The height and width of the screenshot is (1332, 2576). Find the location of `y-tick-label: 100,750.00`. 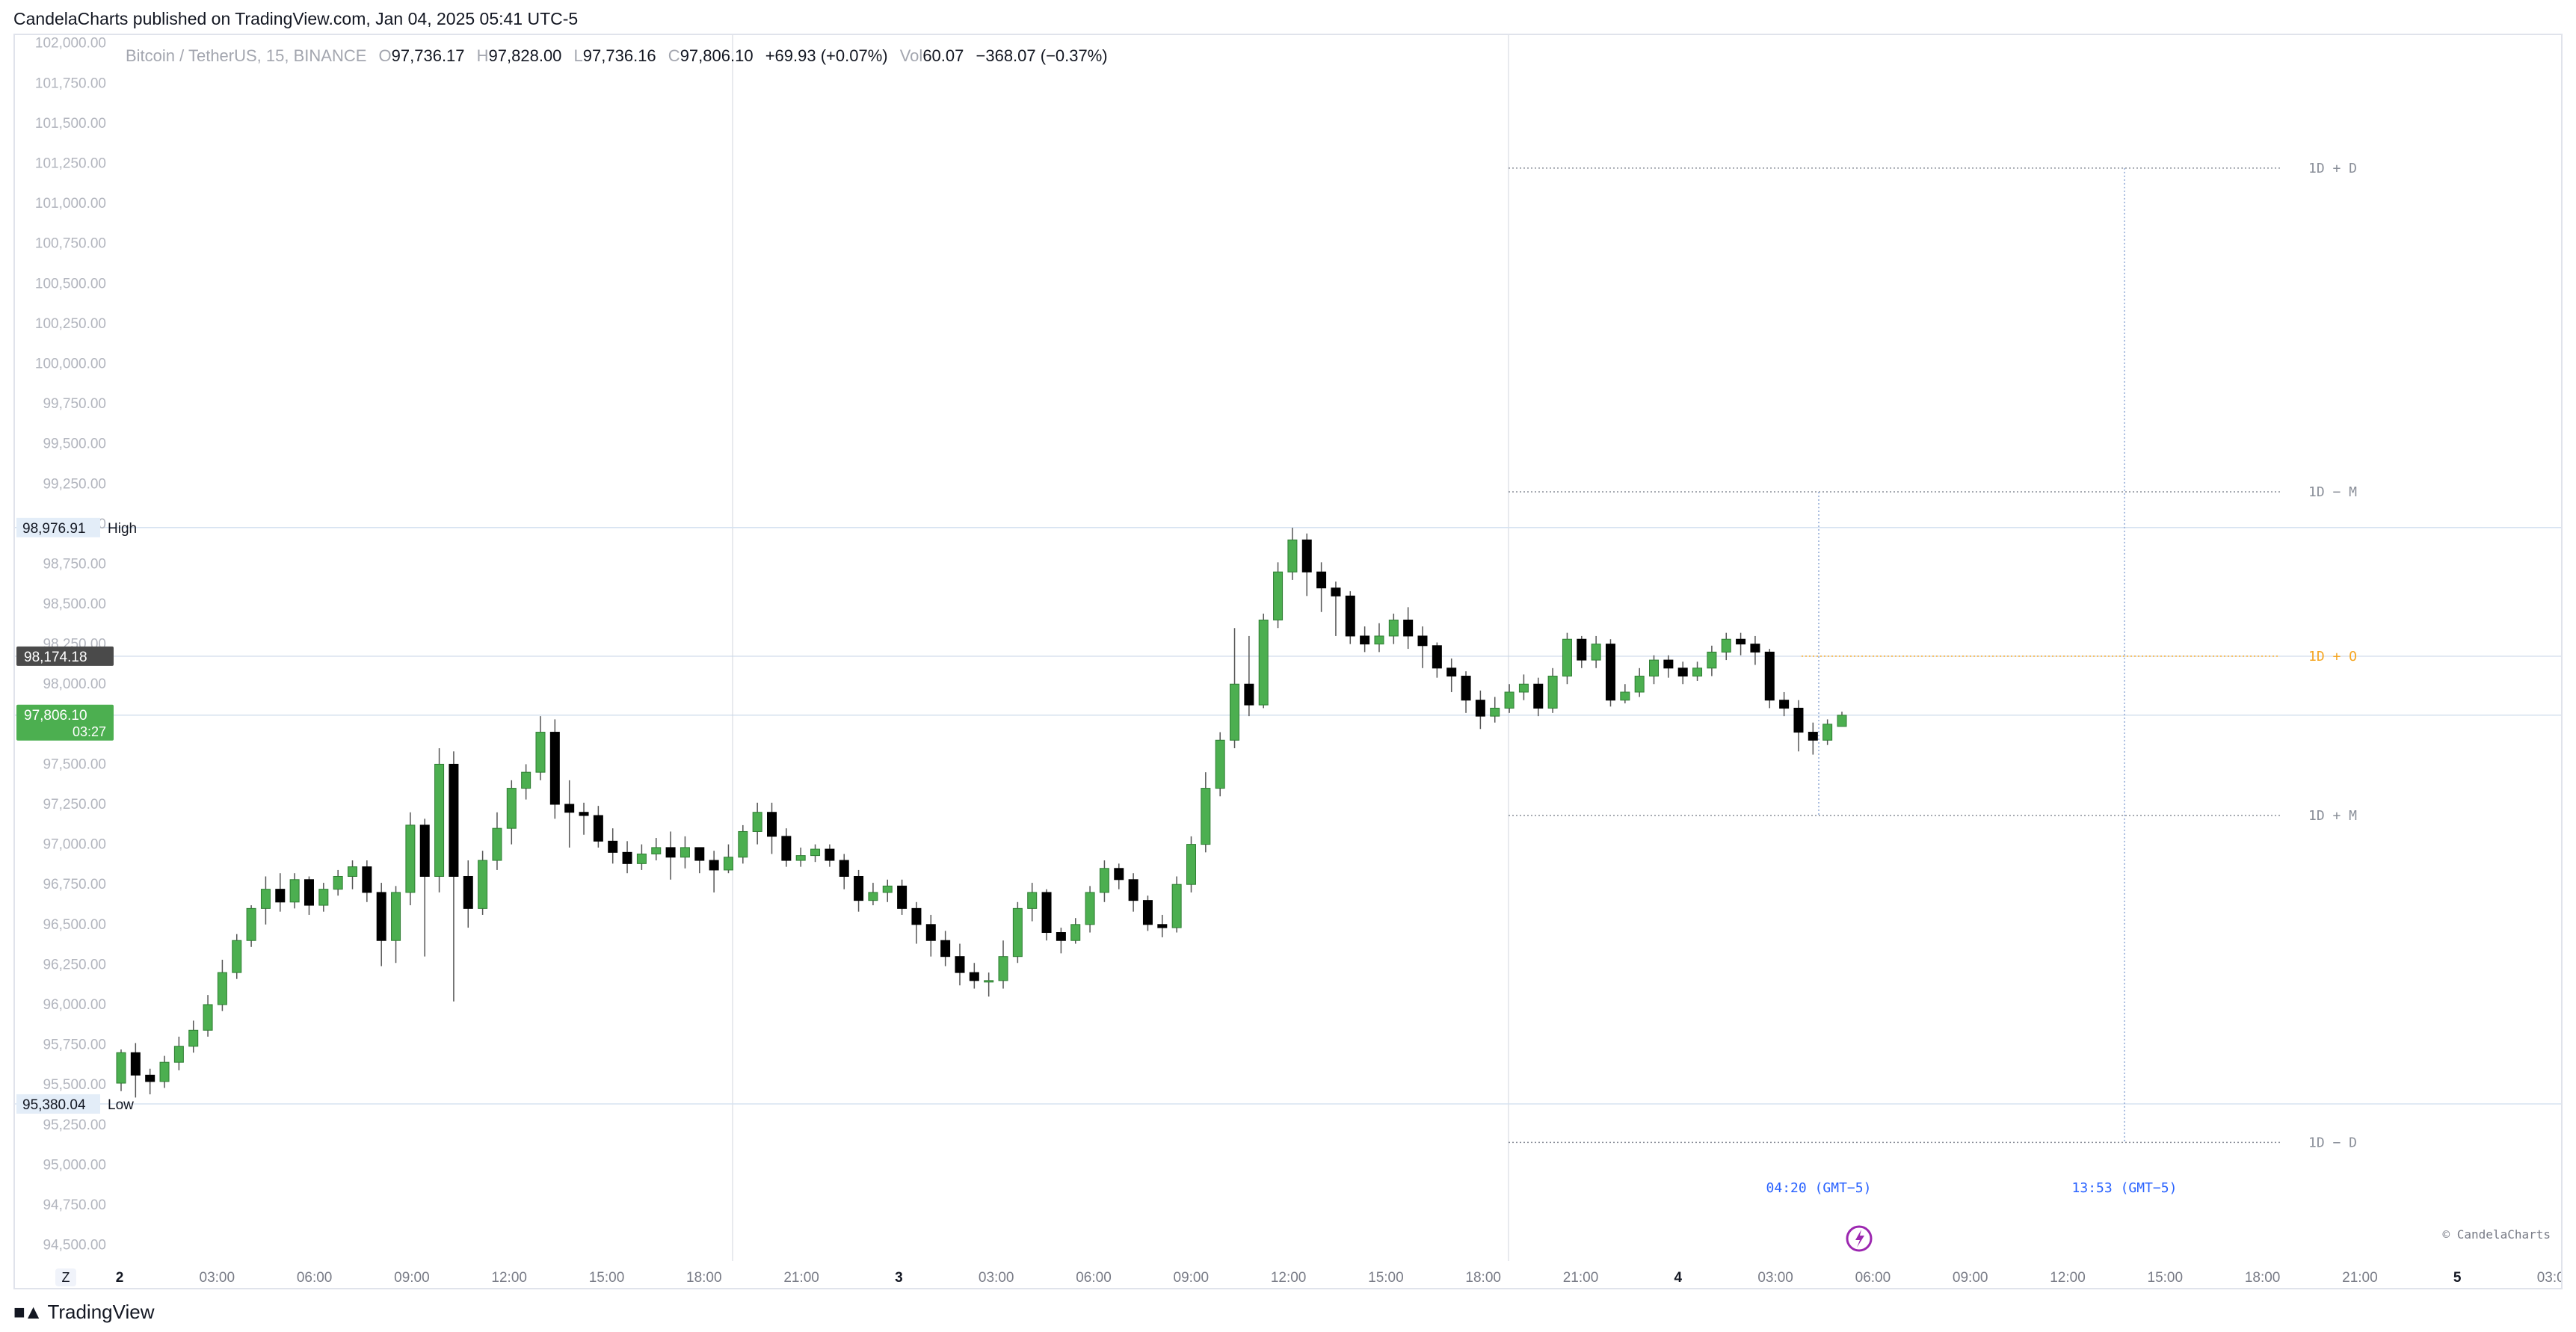

y-tick-label: 100,750.00 is located at coordinates (70, 244).